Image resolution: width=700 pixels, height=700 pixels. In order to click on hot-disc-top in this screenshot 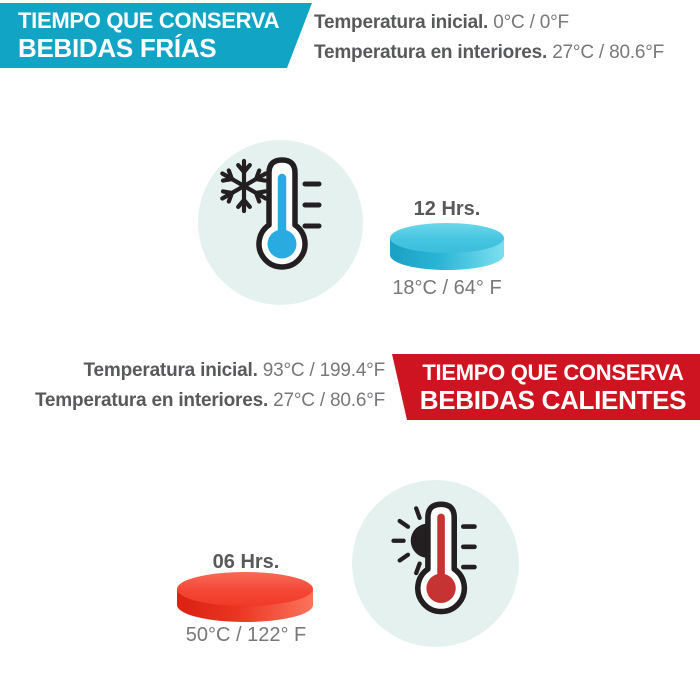, I will do `click(245, 589)`.